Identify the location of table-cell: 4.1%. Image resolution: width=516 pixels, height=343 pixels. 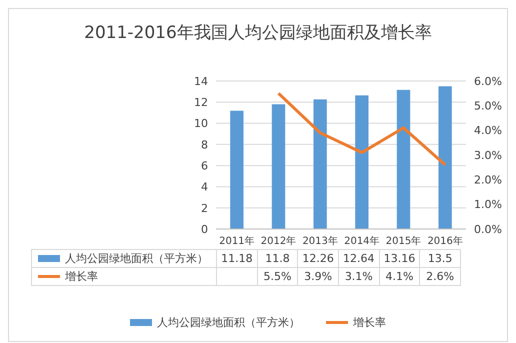
(399, 277).